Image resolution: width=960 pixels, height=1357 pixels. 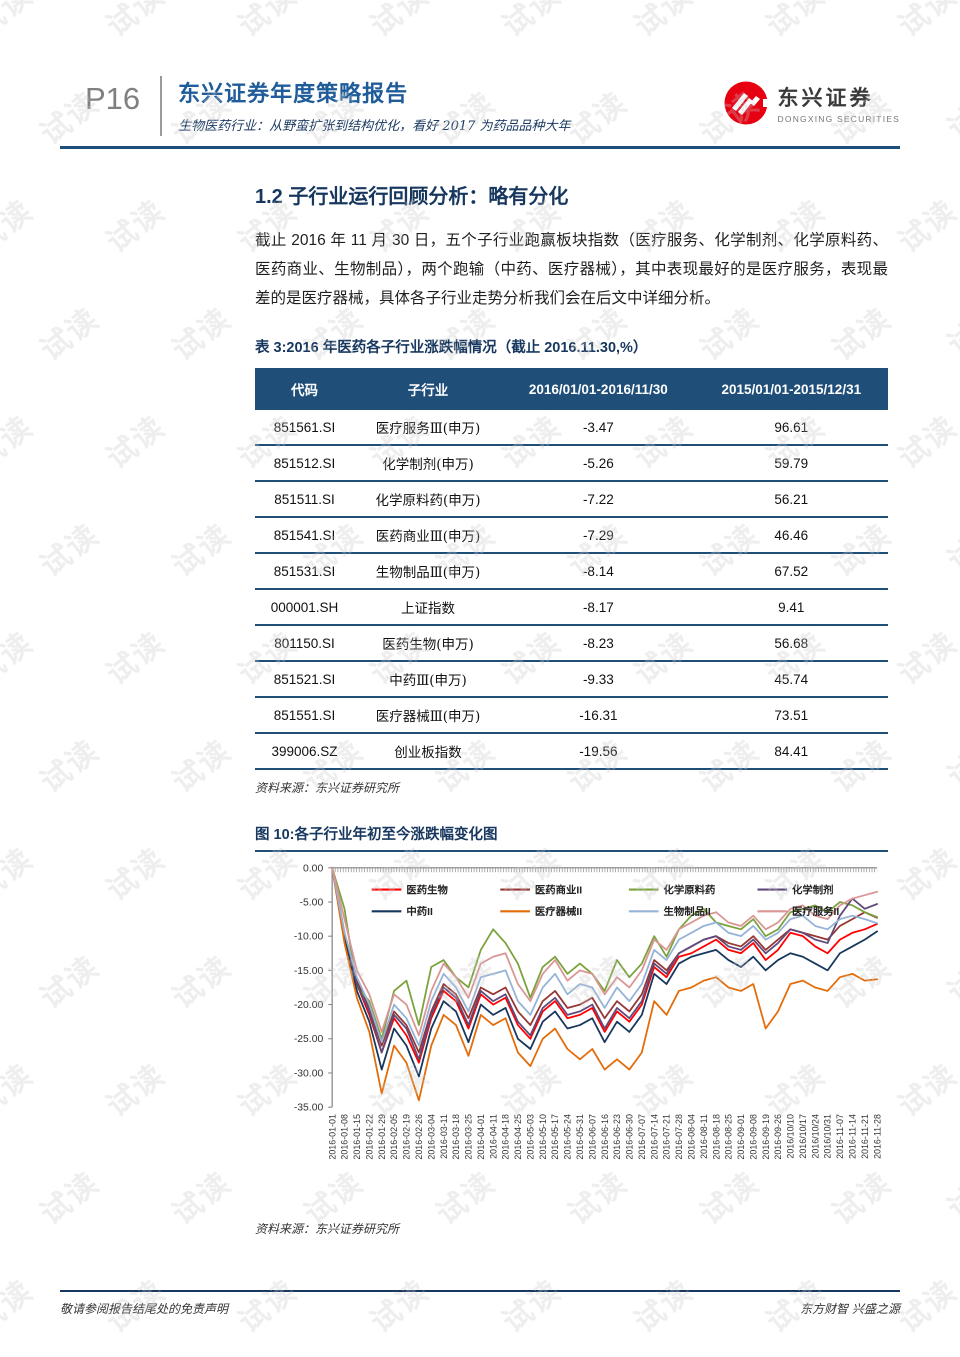 What do you see at coordinates (304, 500) in the screenshot?
I see `table-cell: 851511.SI` at bounding box center [304, 500].